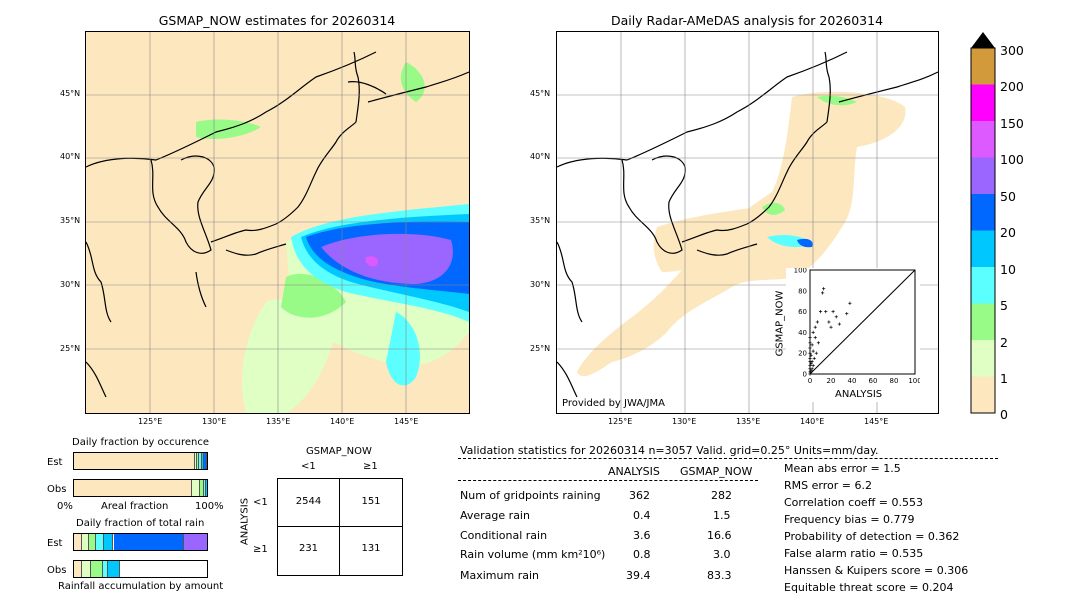 The height and width of the screenshot is (612, 1080). I want to click on scatter-ytick: 20, so click(802, 354).